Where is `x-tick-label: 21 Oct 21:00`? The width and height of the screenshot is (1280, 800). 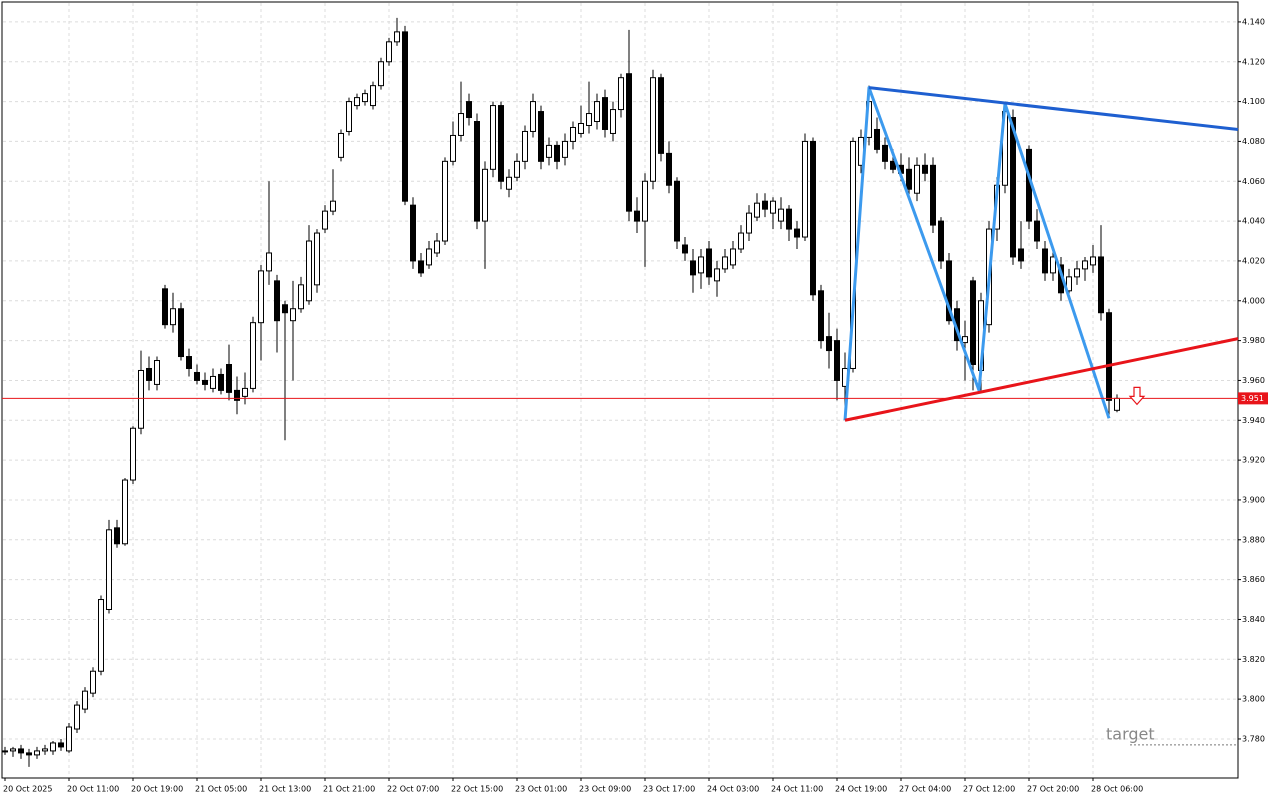 x-tick-label: 21 Oct 21:00 is located at coordinates (349, 789).